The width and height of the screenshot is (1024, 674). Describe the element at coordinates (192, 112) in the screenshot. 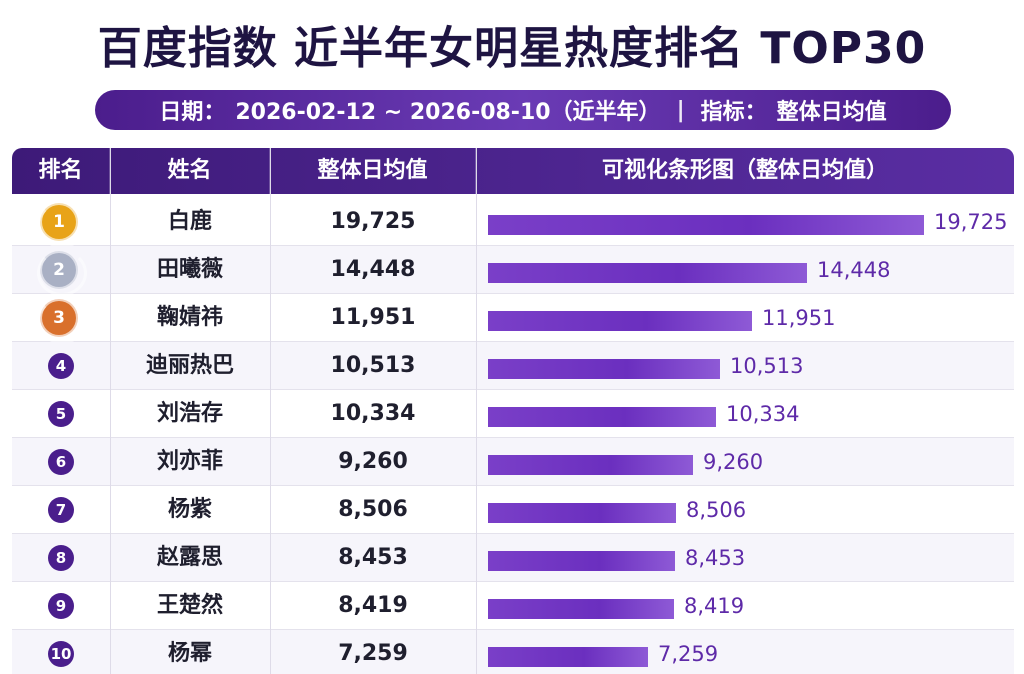

I see `date-label: 日期：` at that location.